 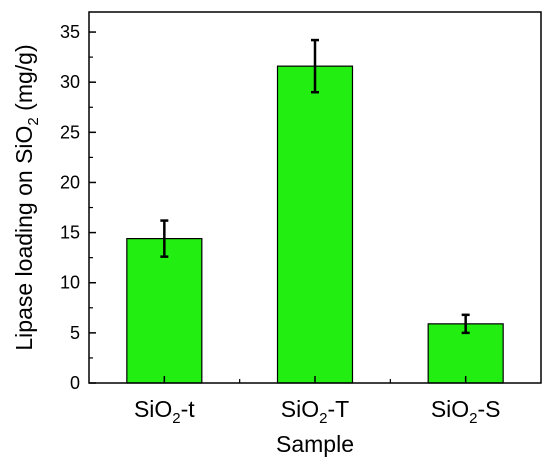 What do you see at coordinates (70, 32) in the screenshot?
I see `y-tick-label-7: 35` at bounding box center [70, 32].